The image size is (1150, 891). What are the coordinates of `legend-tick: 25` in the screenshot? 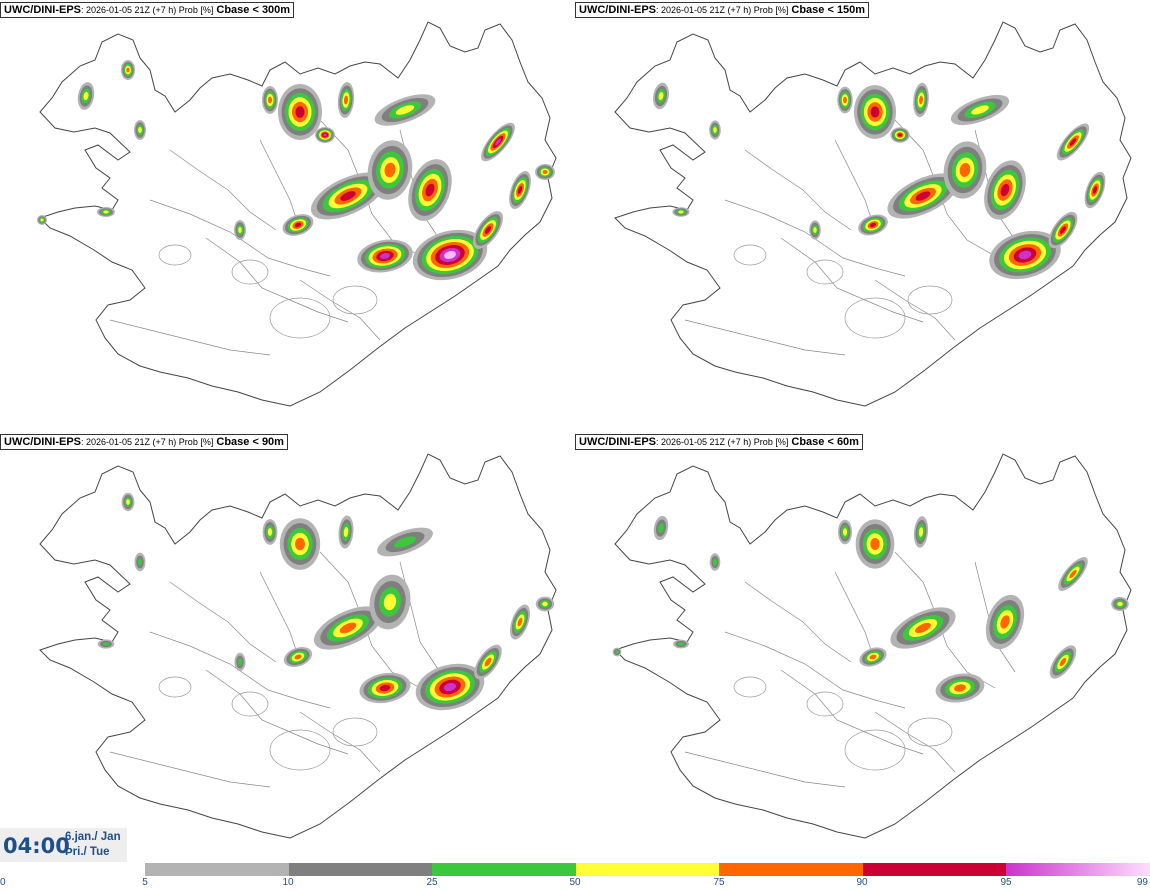 It's located at (432, 882).